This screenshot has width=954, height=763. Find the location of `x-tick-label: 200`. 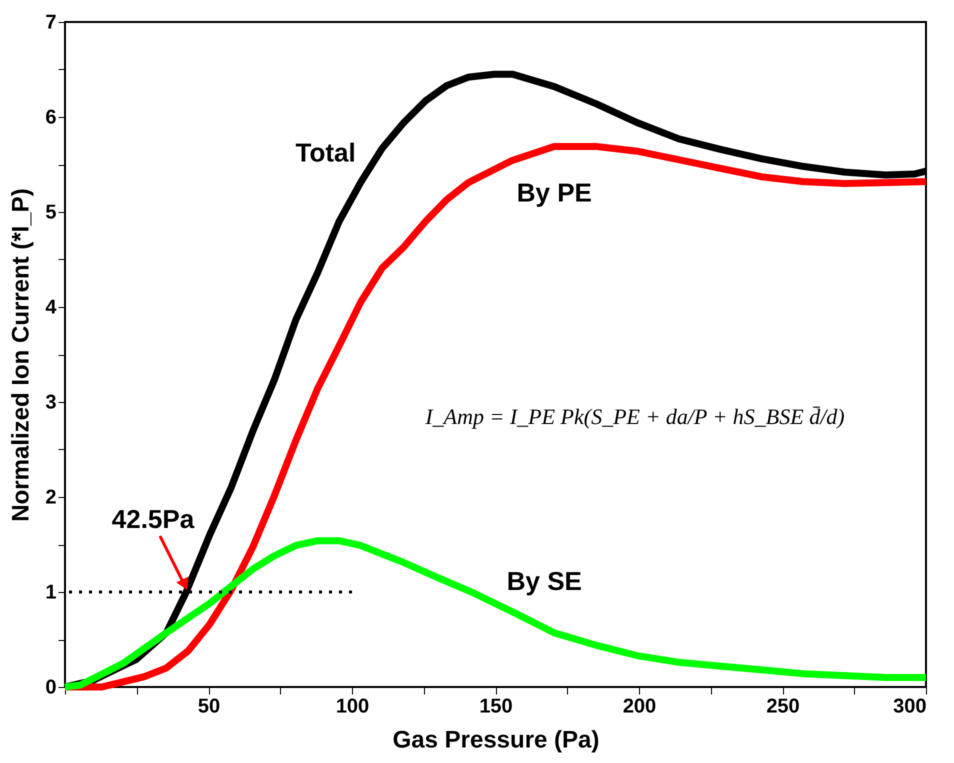

x-tick-label: 200 is located at coordinates (639, 707).